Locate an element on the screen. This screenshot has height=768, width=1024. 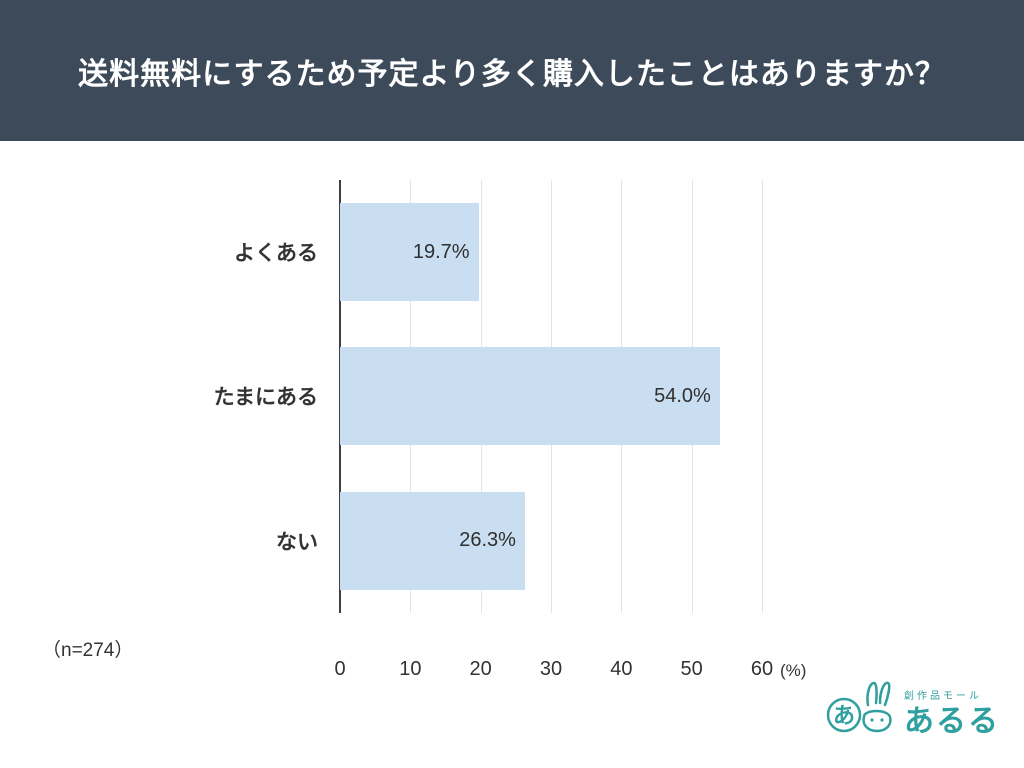
sample-size-note: （n=274） is located at coordinates (88, 650).